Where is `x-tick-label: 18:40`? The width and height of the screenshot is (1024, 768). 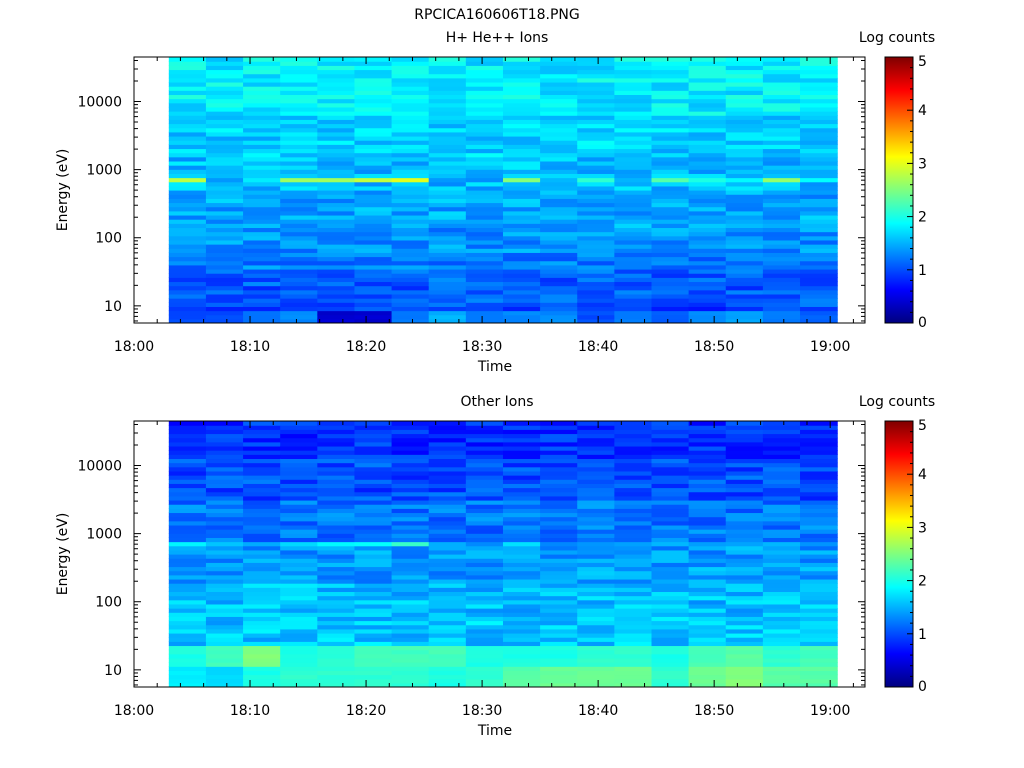 x-tick-label: 18:40 is located at coordinates (598, 711).